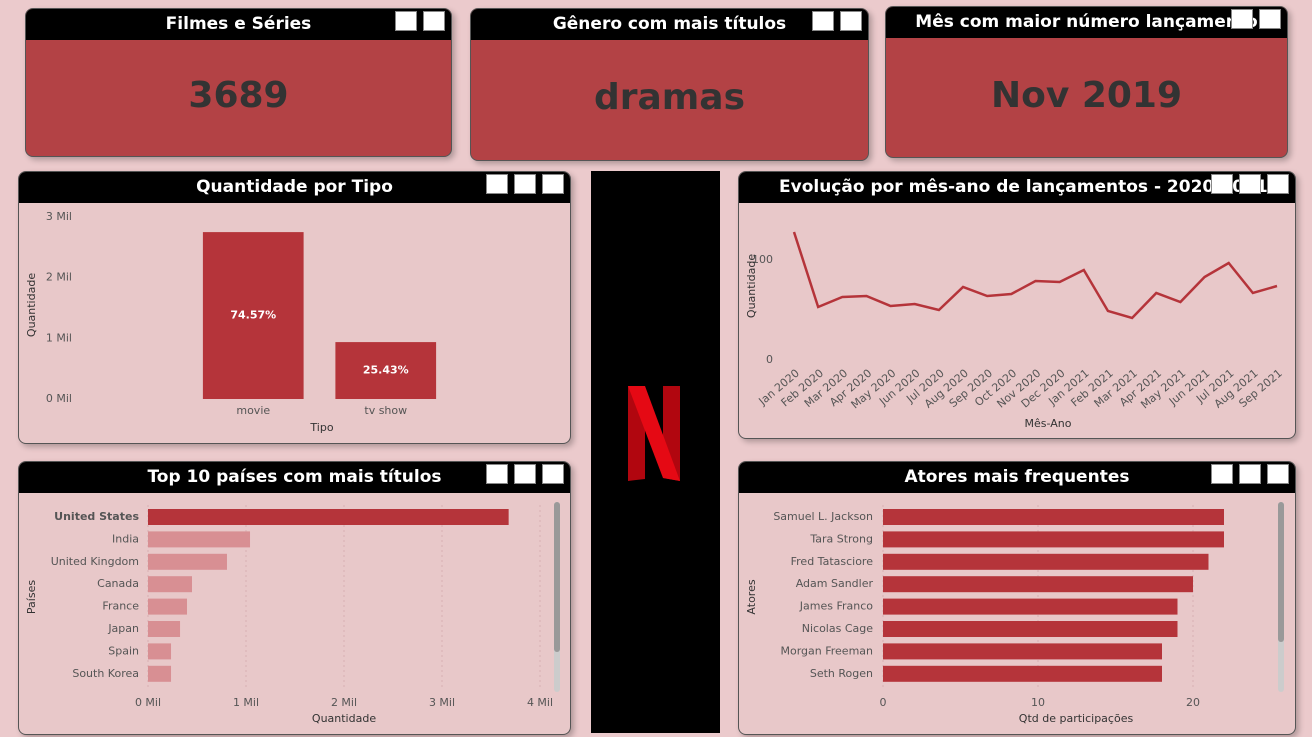  What do you see at coordinates (1017, 477) in the screenshot?
I see `chart-title: Atores mais frequentes` at bounding box center [1017, 477].